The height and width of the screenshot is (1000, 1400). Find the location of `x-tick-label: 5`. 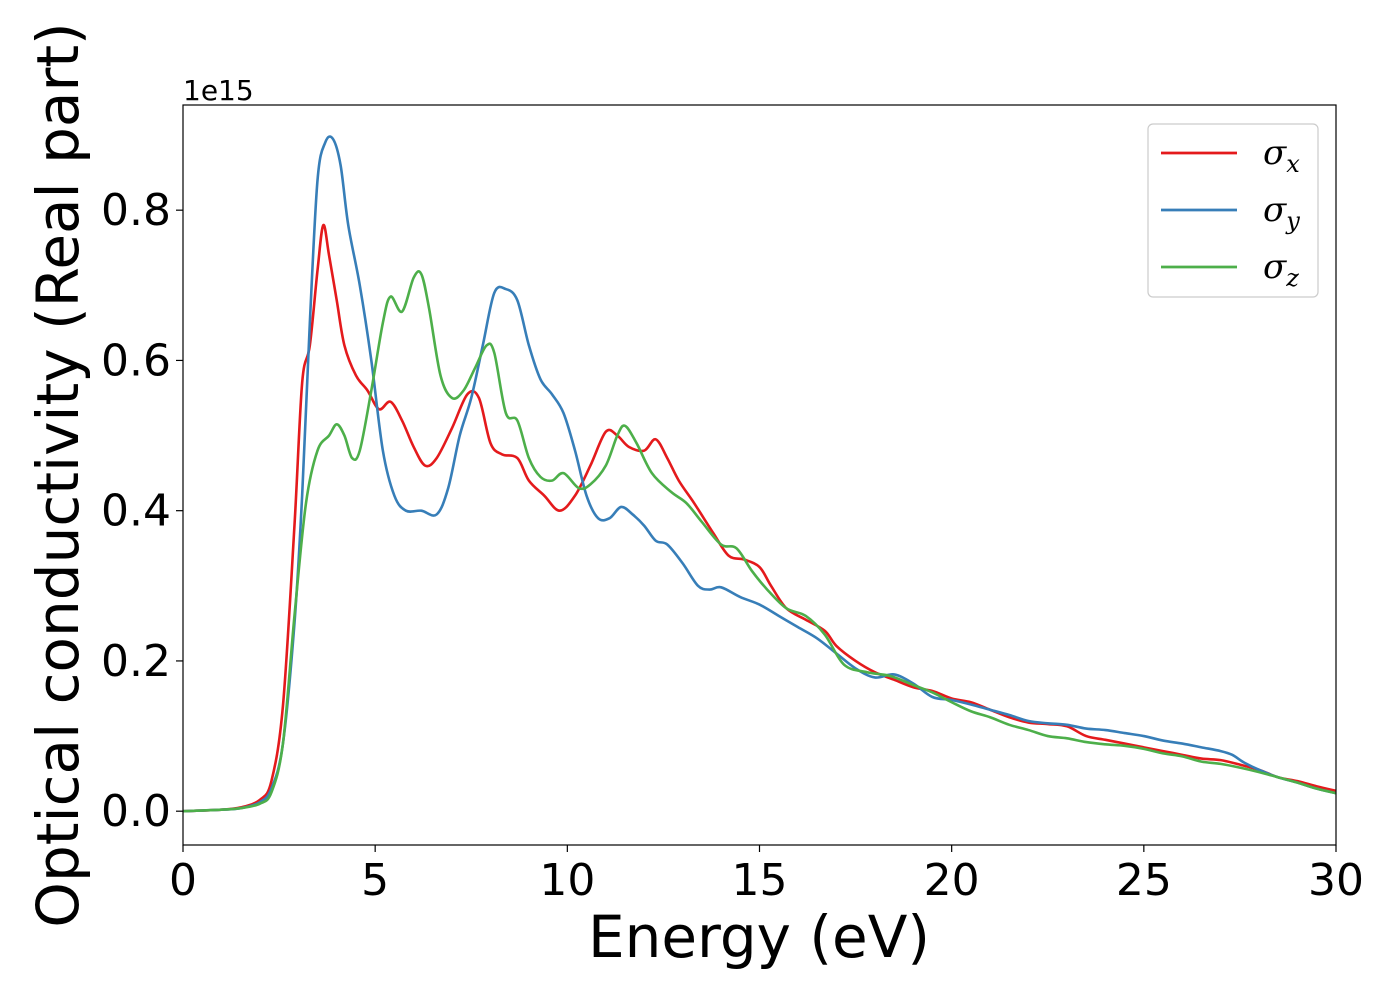

x-tick-label: 5 is located at coordinates (375, 880).